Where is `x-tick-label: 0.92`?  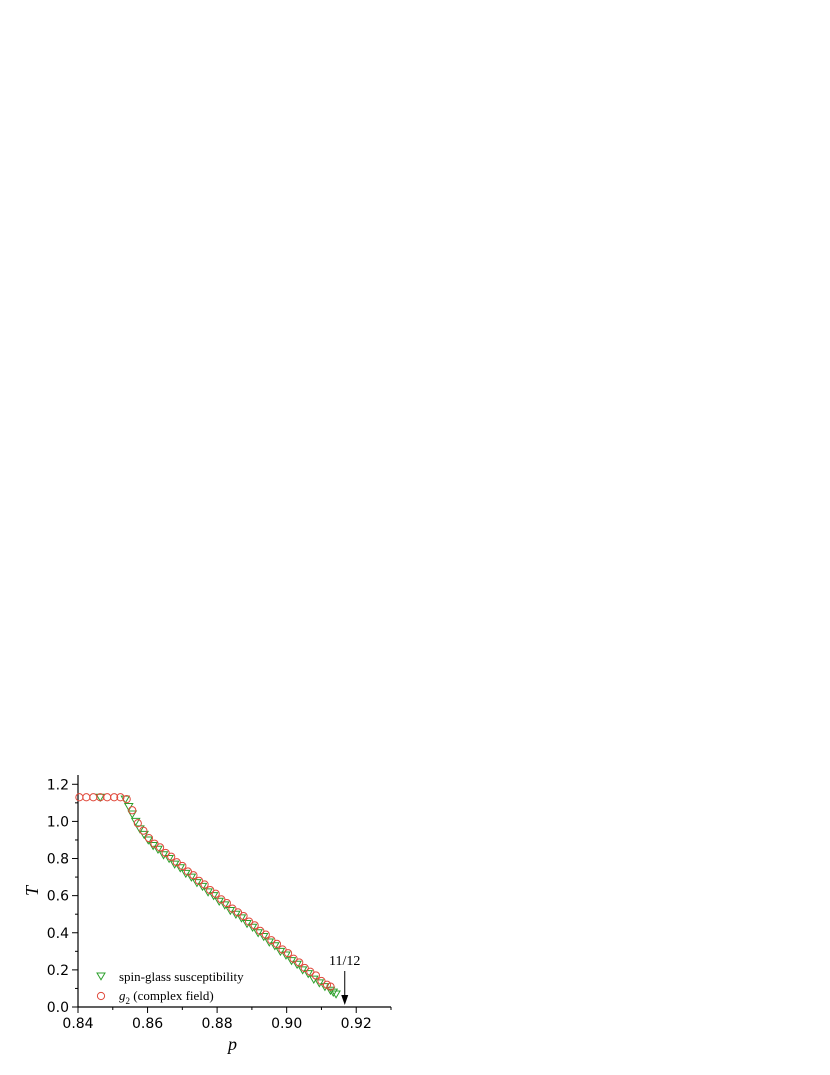
x-tick-label: 0.92 is located at coordinates (356, 1024).